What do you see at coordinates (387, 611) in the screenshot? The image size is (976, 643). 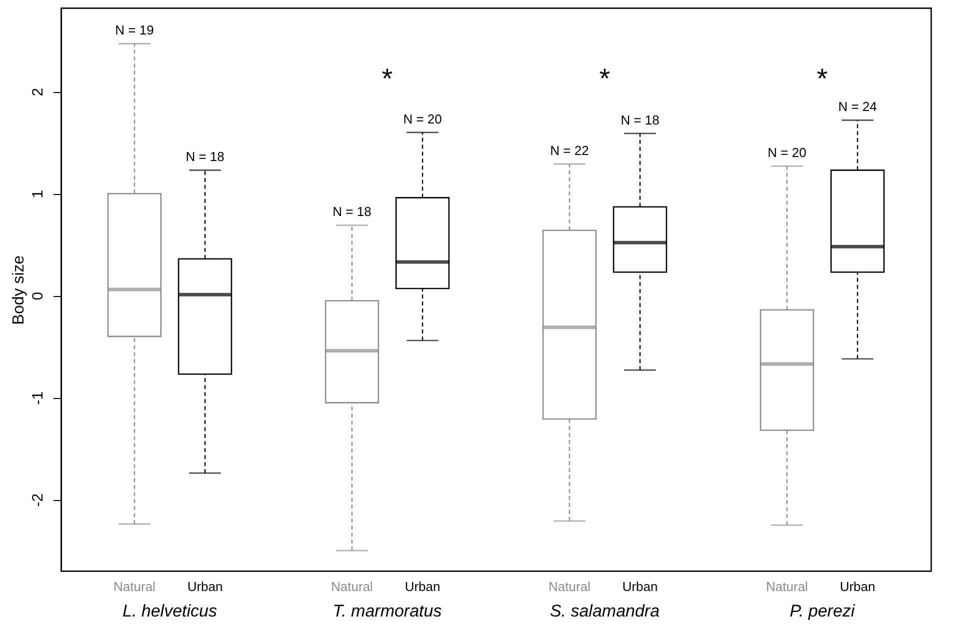 I see `x-tick-label: T. marmoratus` at bounding box center [387, 611].